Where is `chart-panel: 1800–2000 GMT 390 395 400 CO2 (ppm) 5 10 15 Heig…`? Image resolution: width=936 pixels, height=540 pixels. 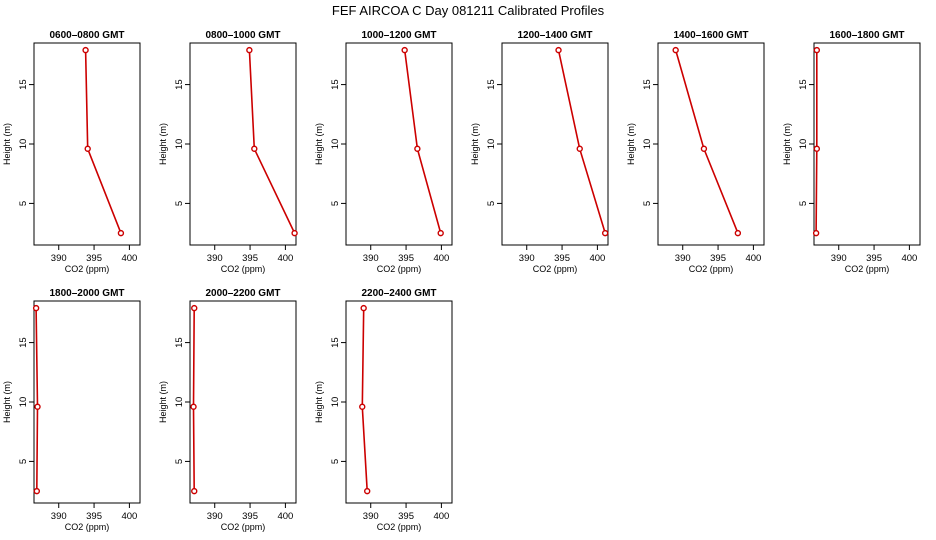
chart-panel: 1800–2000 GMT 390 395 400 CO2 (ppm) 5 10 15 Heig… is located at coordinates (71, 410).